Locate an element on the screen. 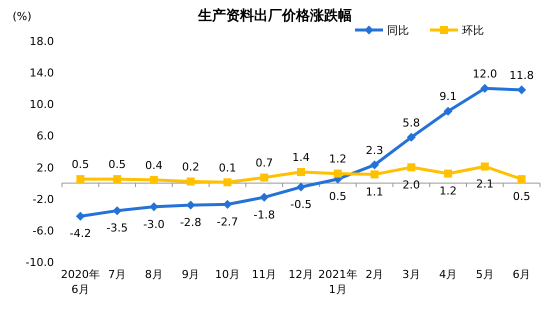  x-tick-label: 3月 is located at coordinates (411, 274).